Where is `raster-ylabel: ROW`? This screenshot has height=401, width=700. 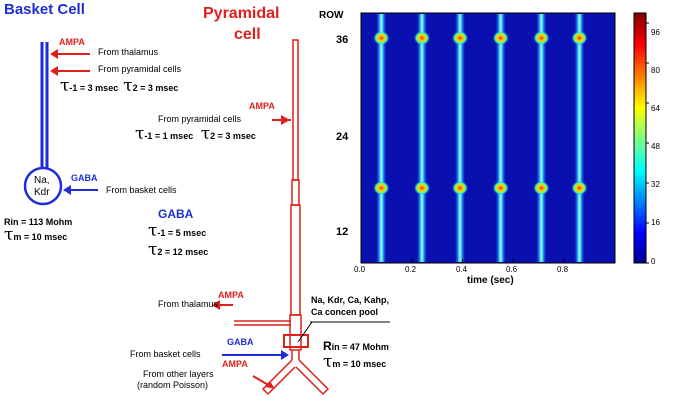 raster-ylabel: ROW is located at coordinates (331, 15).